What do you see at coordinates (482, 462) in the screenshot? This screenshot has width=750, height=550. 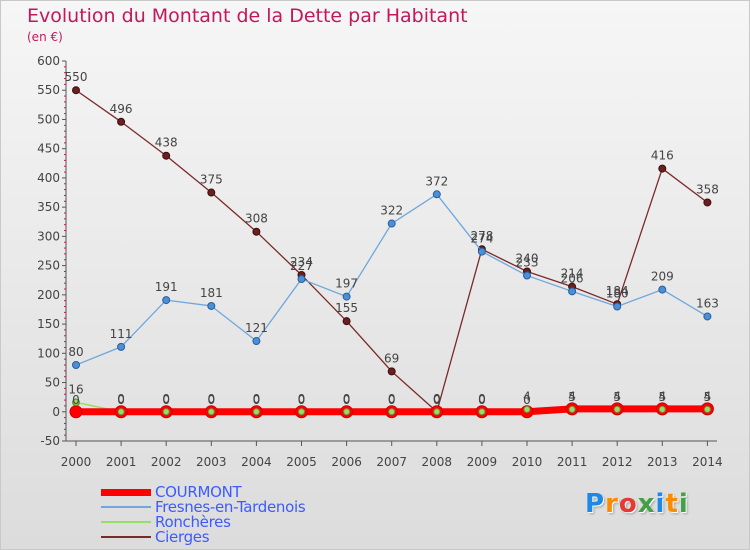 I see `x-tick-label: 2009` at bounding box center [482, 462].